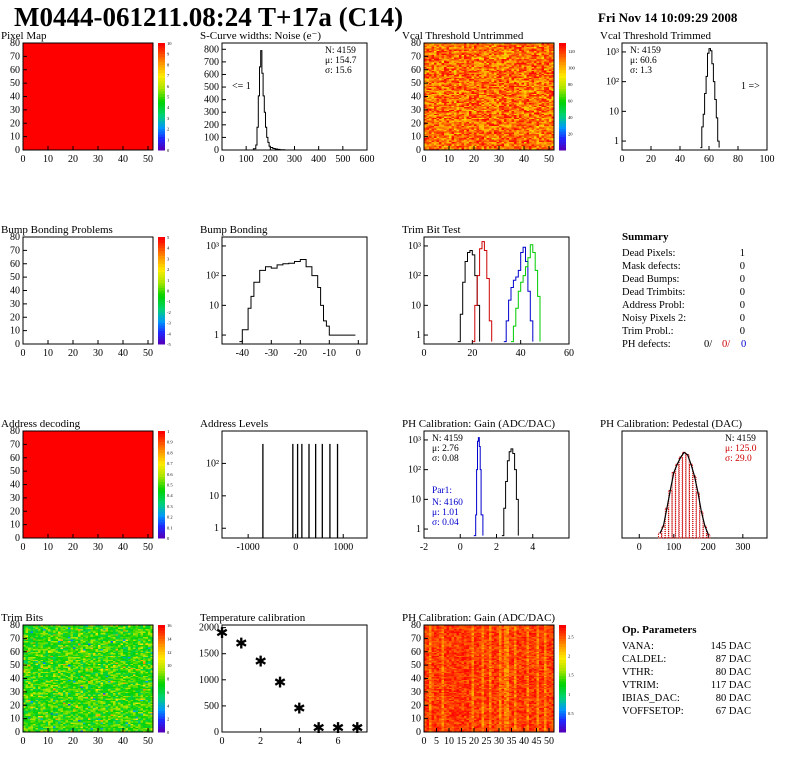 The width and height of the screenshot is (796, 772). What do you see at coordinates (15, 498) in the screenshot?
I see `y-tick-label: 30` at bounding box center [15, 498].